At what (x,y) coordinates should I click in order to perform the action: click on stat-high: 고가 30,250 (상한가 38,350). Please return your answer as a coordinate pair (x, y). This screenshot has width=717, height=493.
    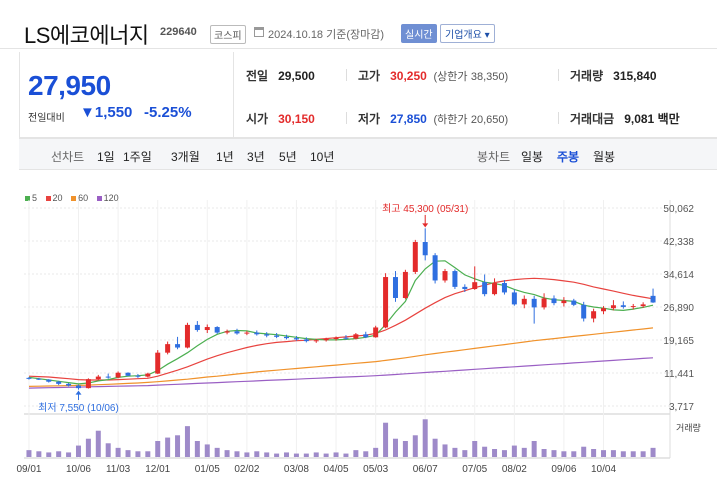
    Looking at the image, I should click on (433, 75).